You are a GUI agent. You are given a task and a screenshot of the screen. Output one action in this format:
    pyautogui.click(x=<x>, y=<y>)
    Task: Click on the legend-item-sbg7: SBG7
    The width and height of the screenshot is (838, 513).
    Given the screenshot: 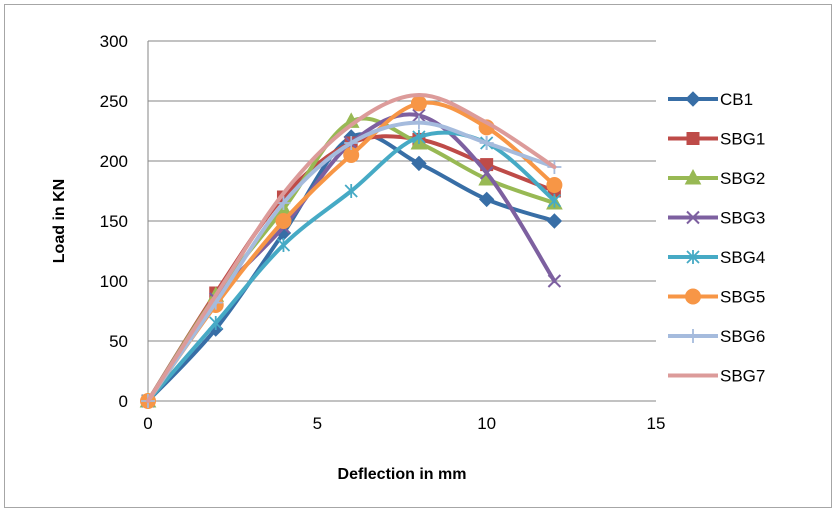 What is the action you would take?
    pyautogui.click(x=716, y=376)
    